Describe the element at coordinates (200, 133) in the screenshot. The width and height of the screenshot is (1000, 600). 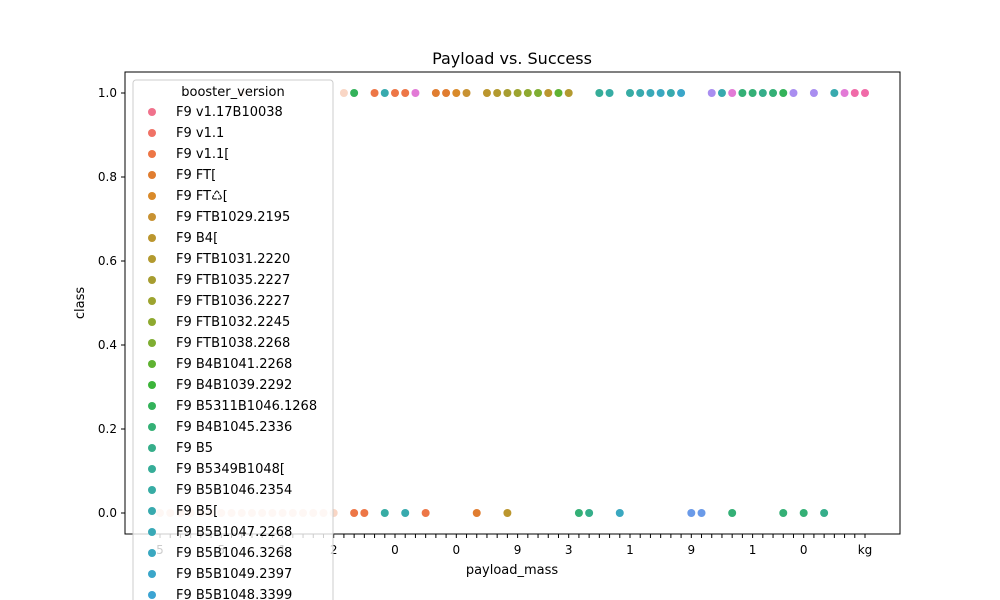
I see `legend-label: F9 v1.1` at that location.